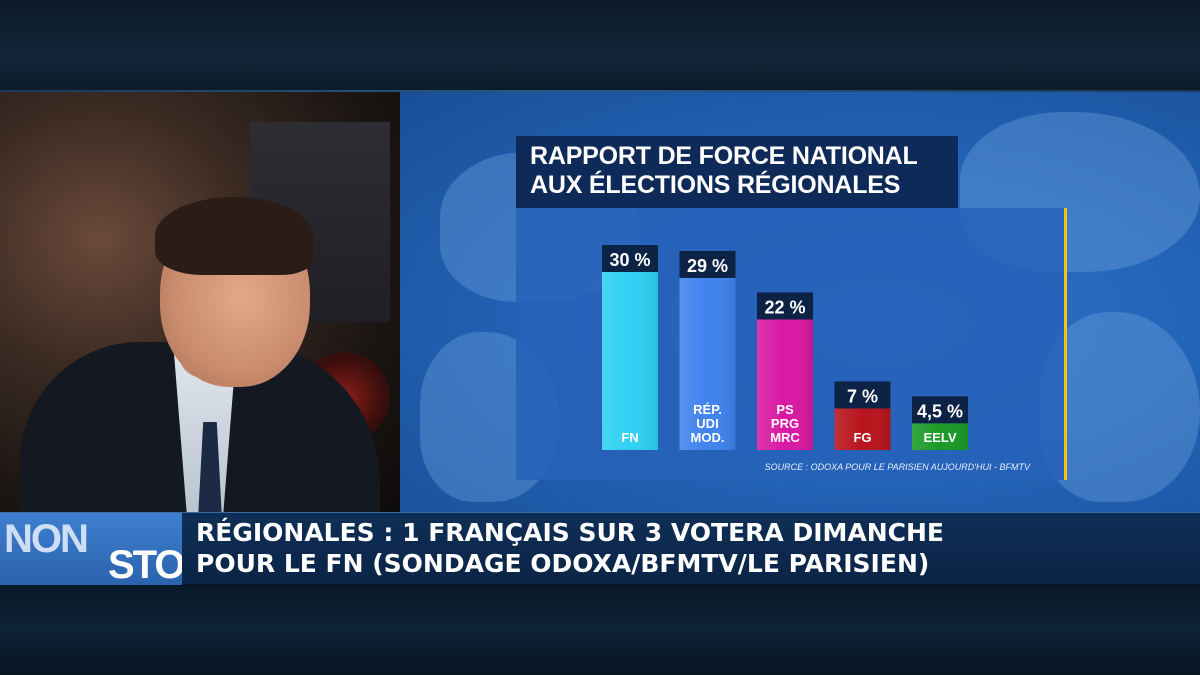  Describe the element at coordinates (629, 437) in the screenshot. I see `category-label: FN` at that location.